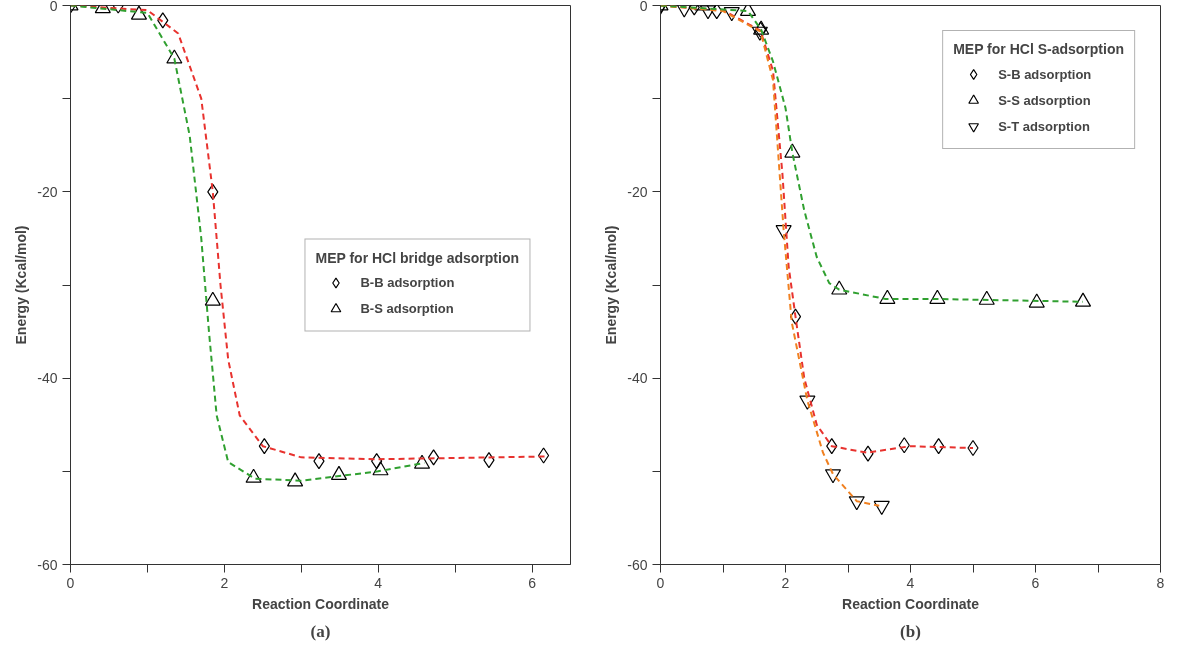 The width and height of the screenshot is (1180, 650). Describe the element at coordinates (1045, 74) in the screenshot. I see `legend-label: S-B adsorption` at that location.